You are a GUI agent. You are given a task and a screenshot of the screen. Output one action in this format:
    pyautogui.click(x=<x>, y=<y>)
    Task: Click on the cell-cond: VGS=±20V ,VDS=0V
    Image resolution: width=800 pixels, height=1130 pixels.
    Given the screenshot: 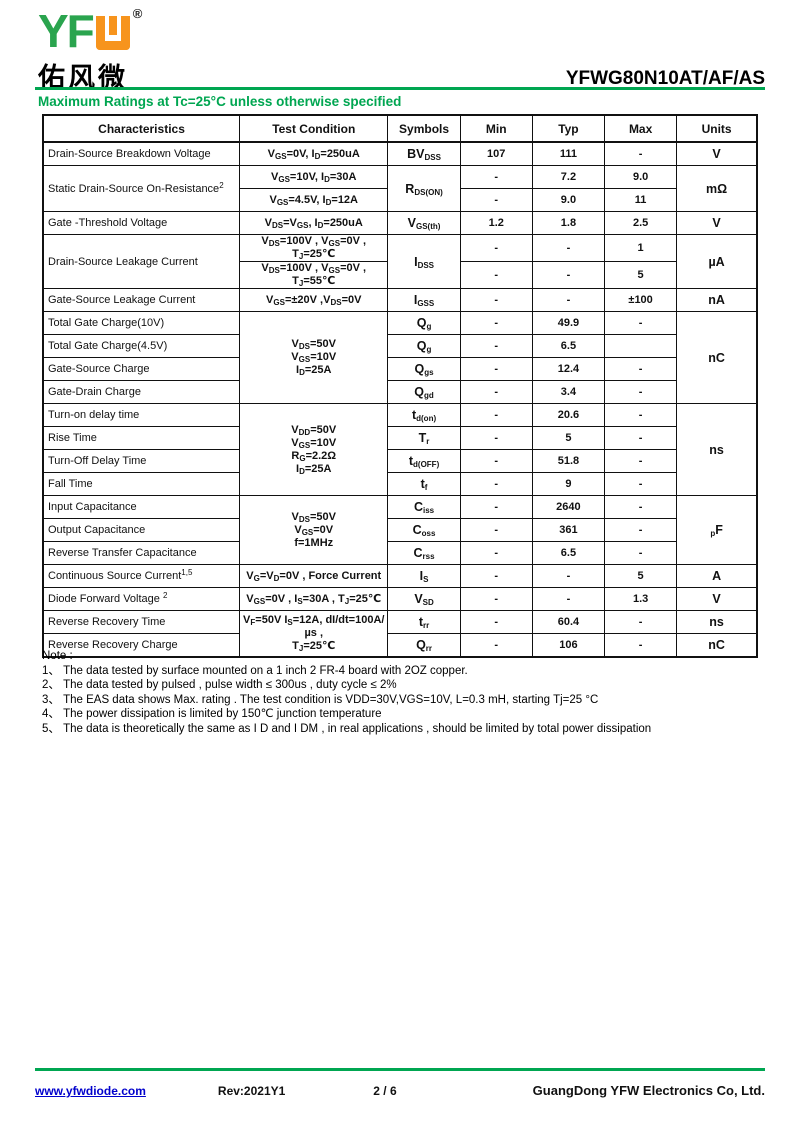 What is the action you would take?
    pyautogui.click(x=314, y=300)
    